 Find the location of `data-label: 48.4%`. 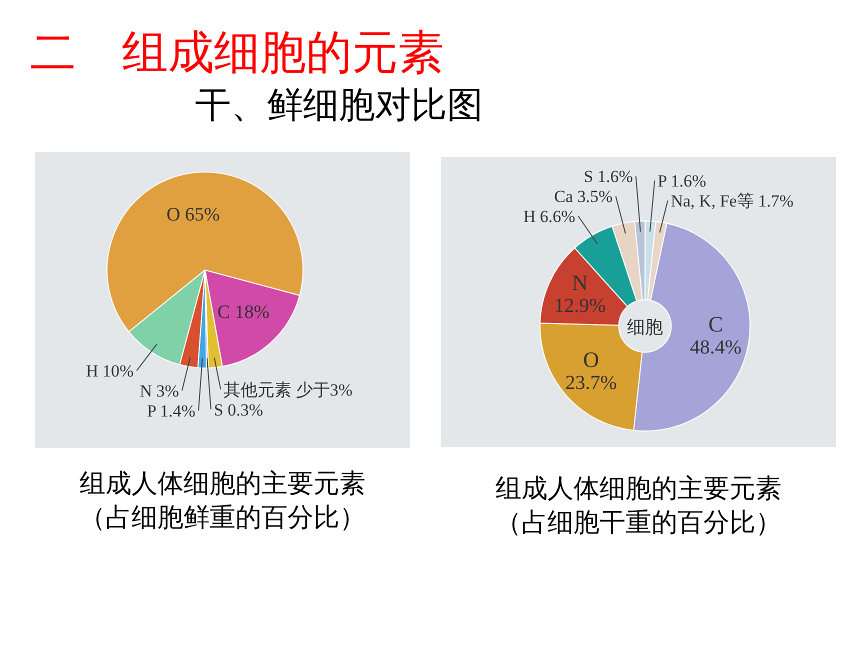

data-label: 48.4% is located at coordinates (716, 347).